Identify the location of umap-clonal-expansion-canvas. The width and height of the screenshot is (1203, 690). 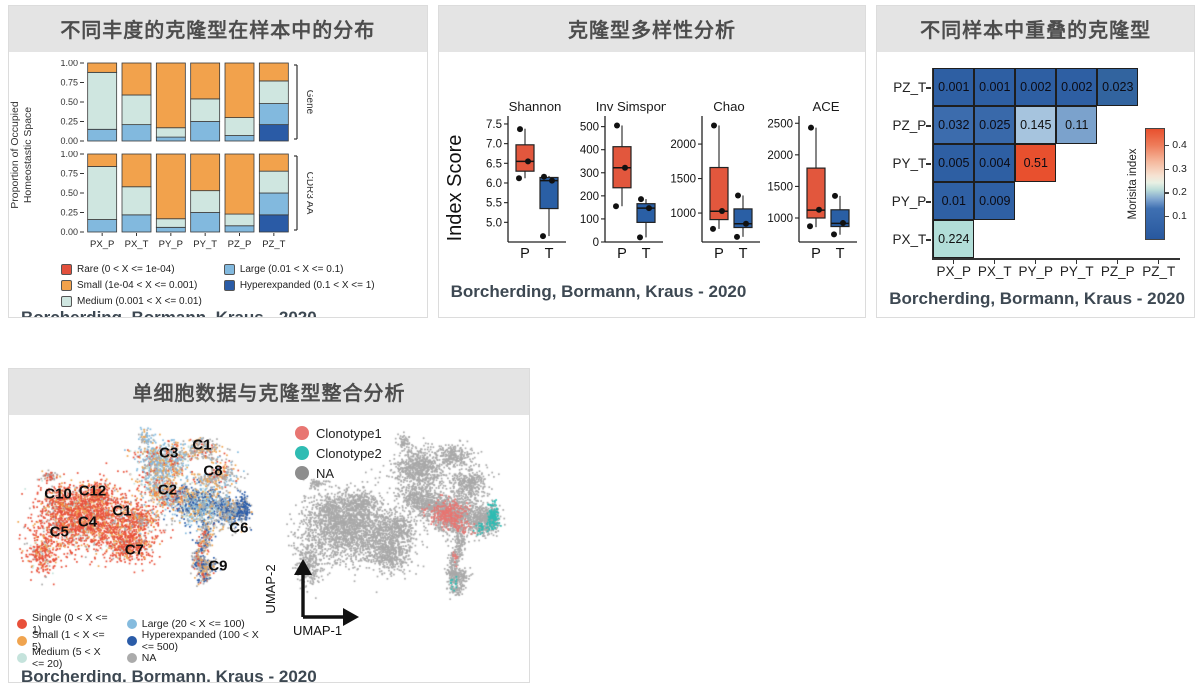
(138, 518).